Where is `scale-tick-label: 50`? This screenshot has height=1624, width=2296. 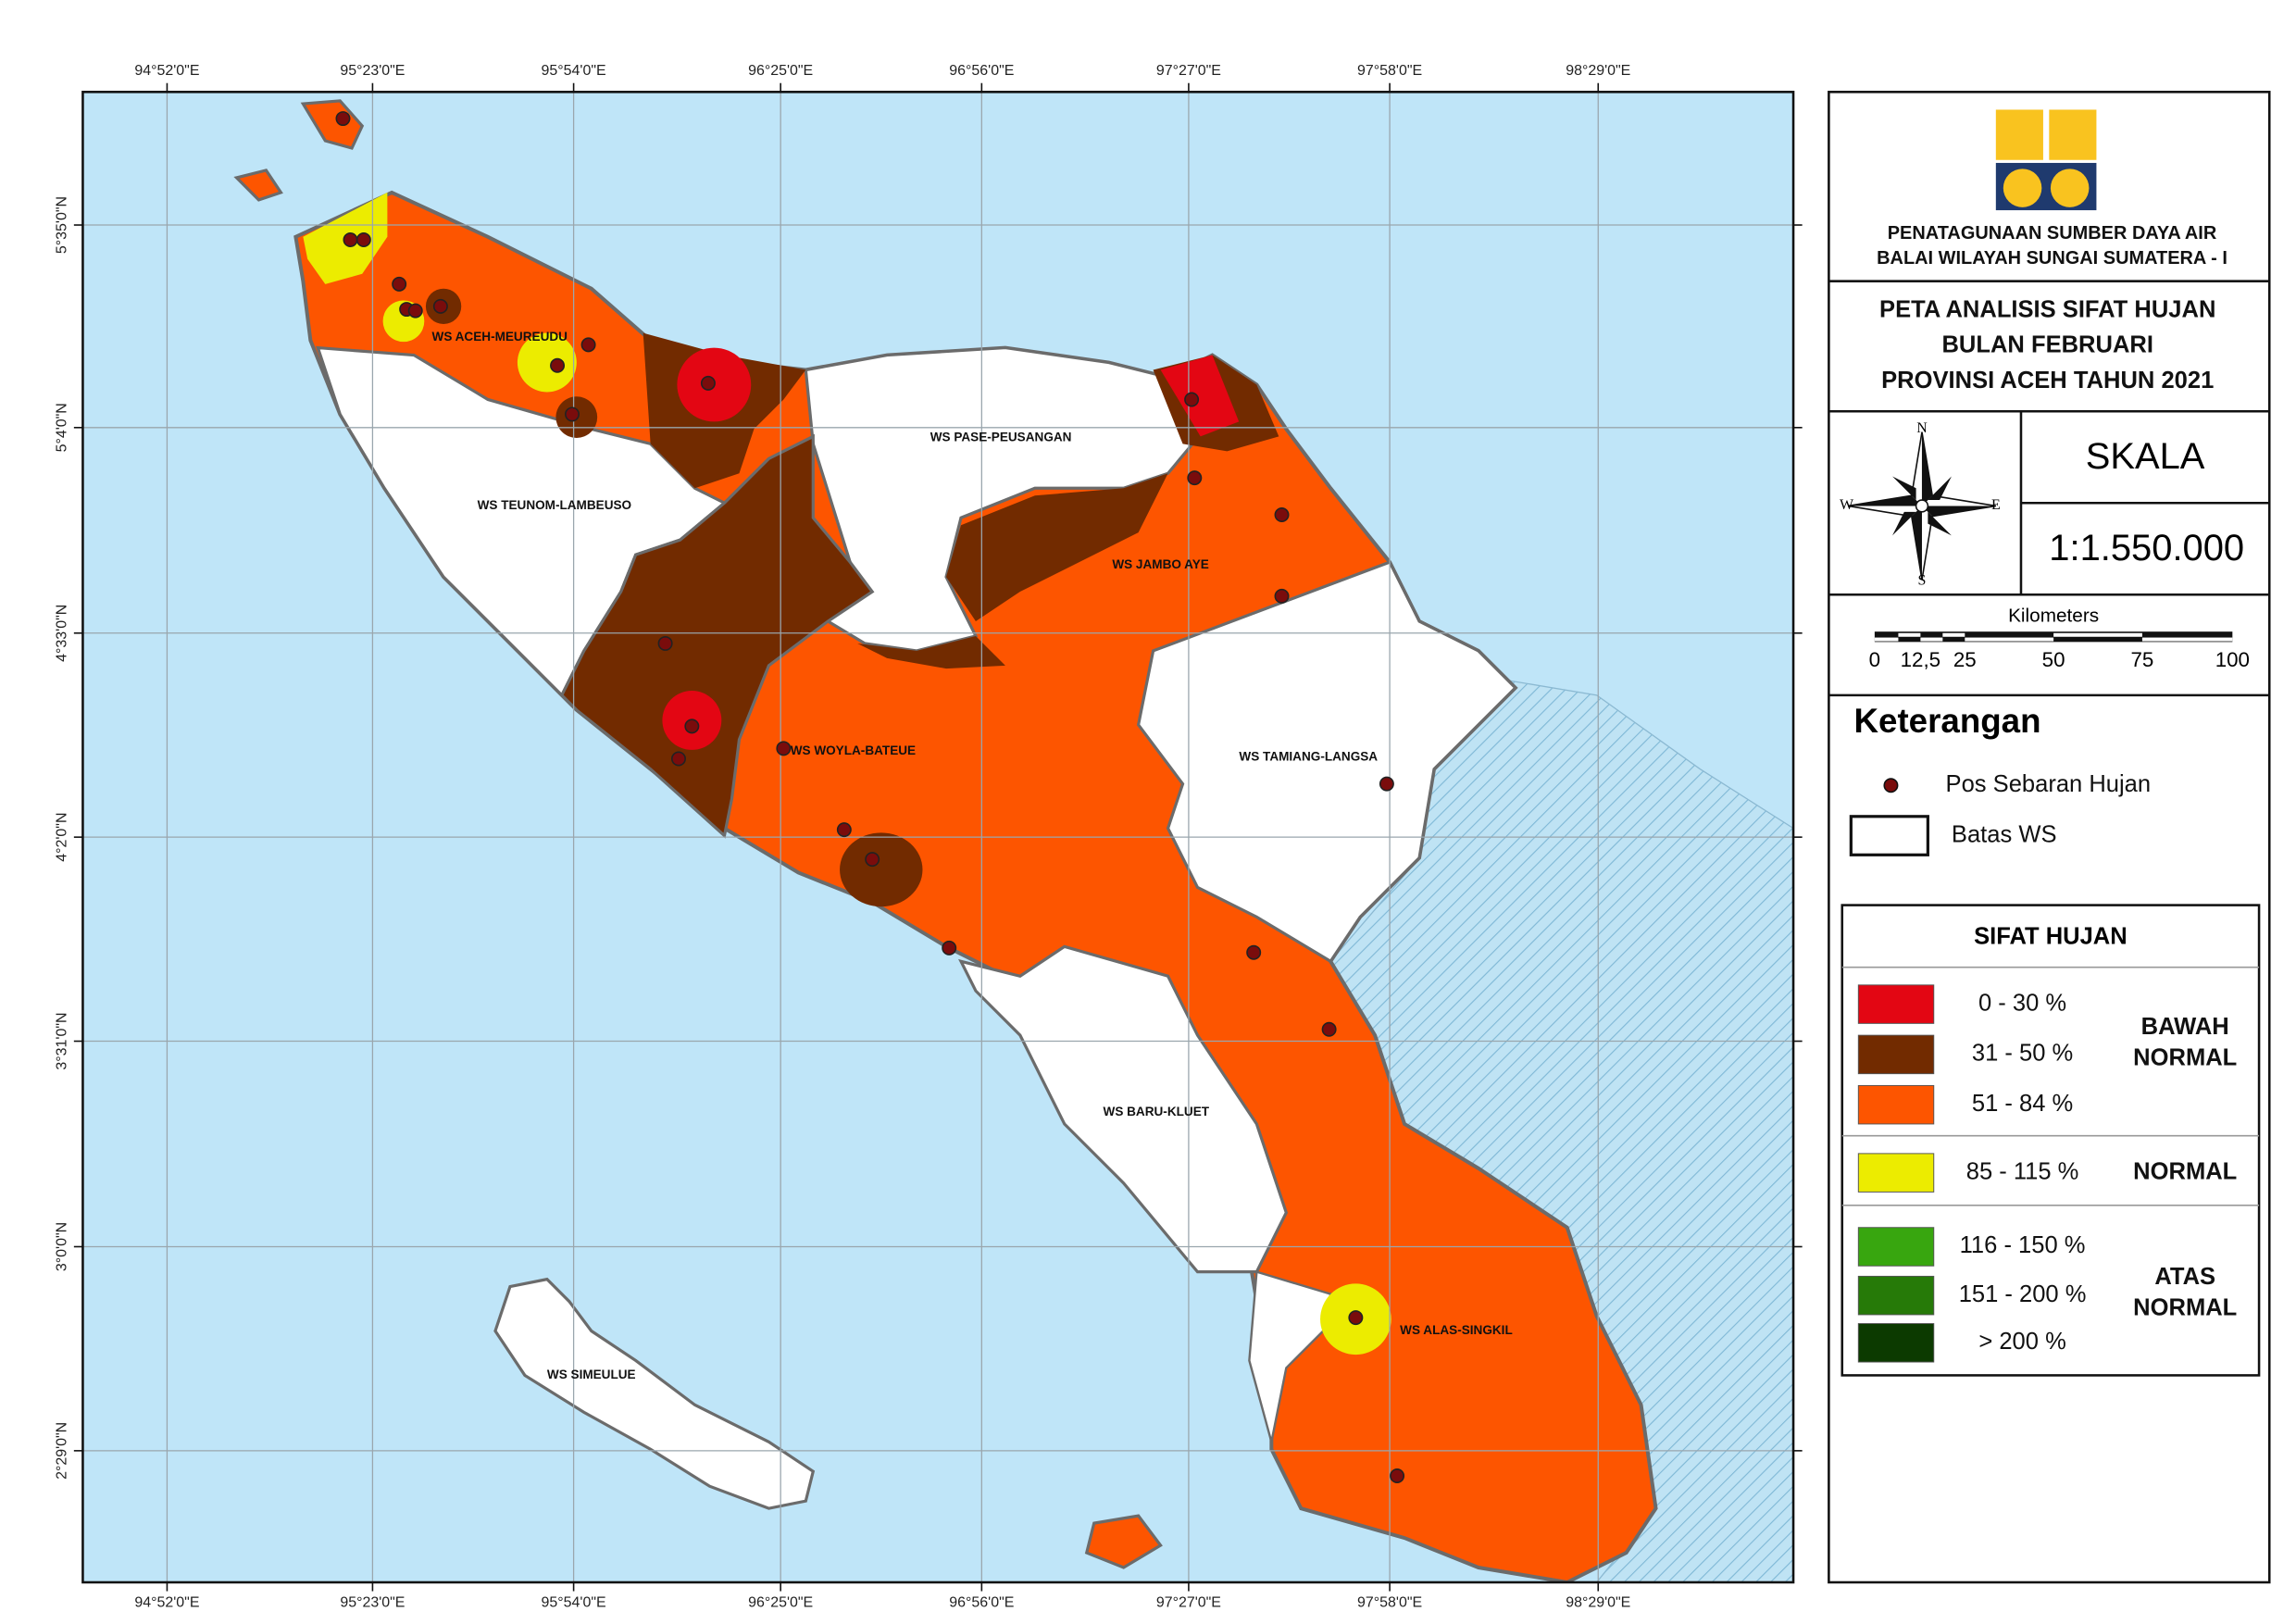 scale-tick-label: 50 is located at coordinates (2053, 659).